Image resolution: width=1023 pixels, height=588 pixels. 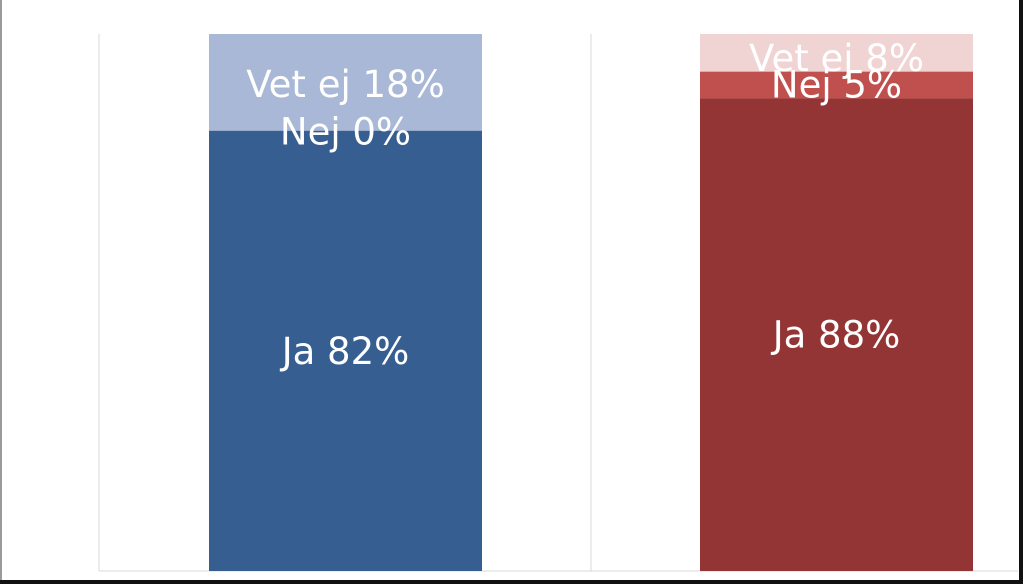 What do you see at coordinates (1021, 292) in the screenshot?
I see `frame-right-border` at bounding box center [1021, 292].